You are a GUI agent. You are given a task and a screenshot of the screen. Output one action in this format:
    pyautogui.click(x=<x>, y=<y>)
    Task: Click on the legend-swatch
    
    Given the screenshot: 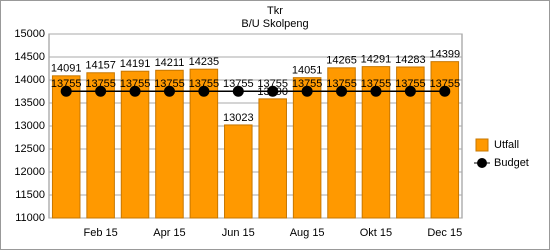 What is the action you would take?
    pyautogui.click(x=482, y=145)
    